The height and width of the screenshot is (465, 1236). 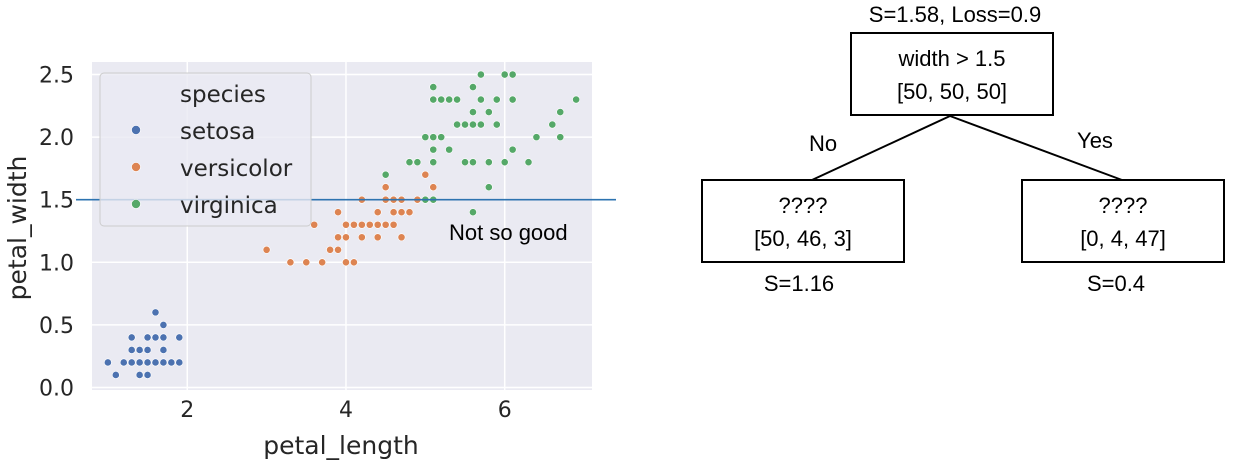 I want to click on x-tick-labels: 2 4 6, so click(x=345, y=410).